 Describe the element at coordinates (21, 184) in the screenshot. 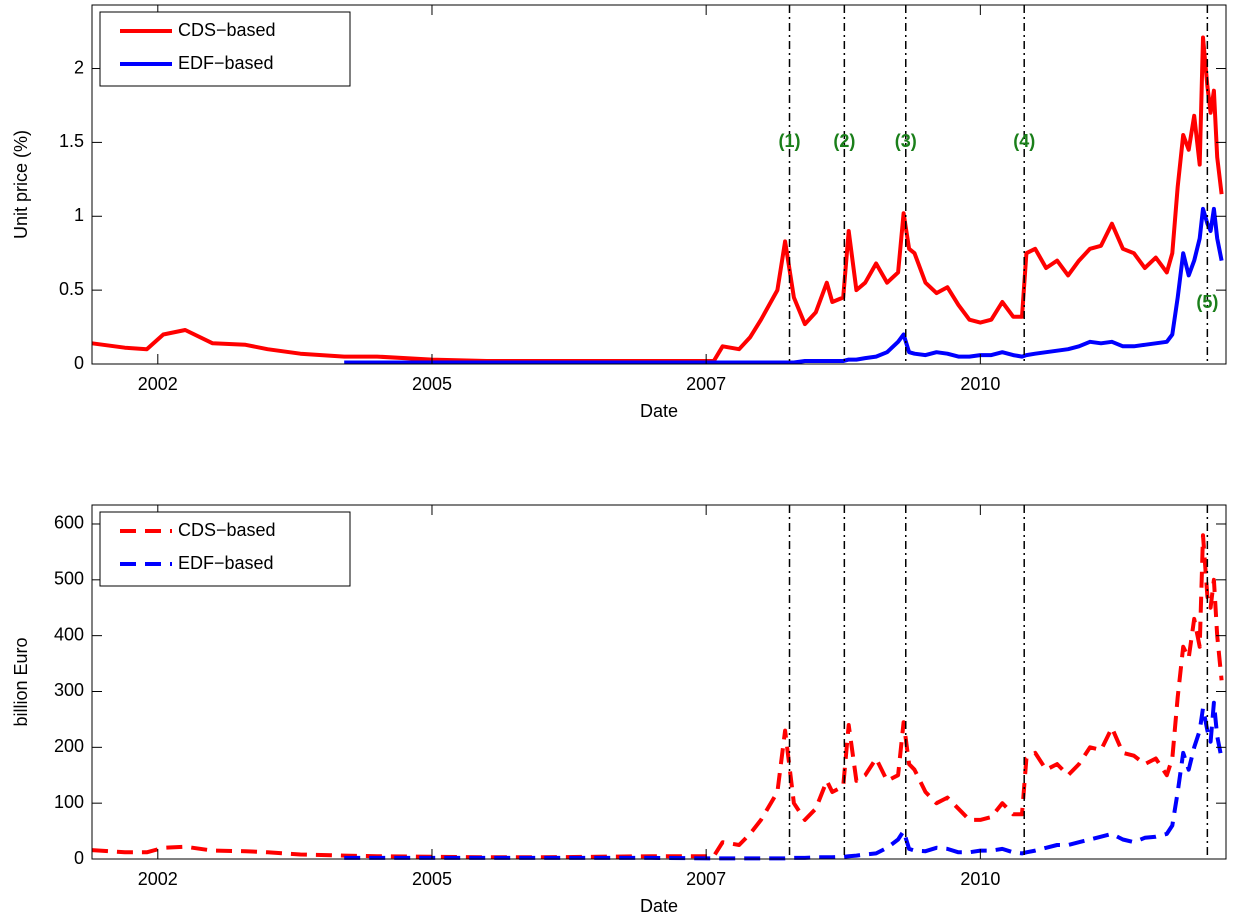

I see `y-axis-label: Unit price (%)` at that location.